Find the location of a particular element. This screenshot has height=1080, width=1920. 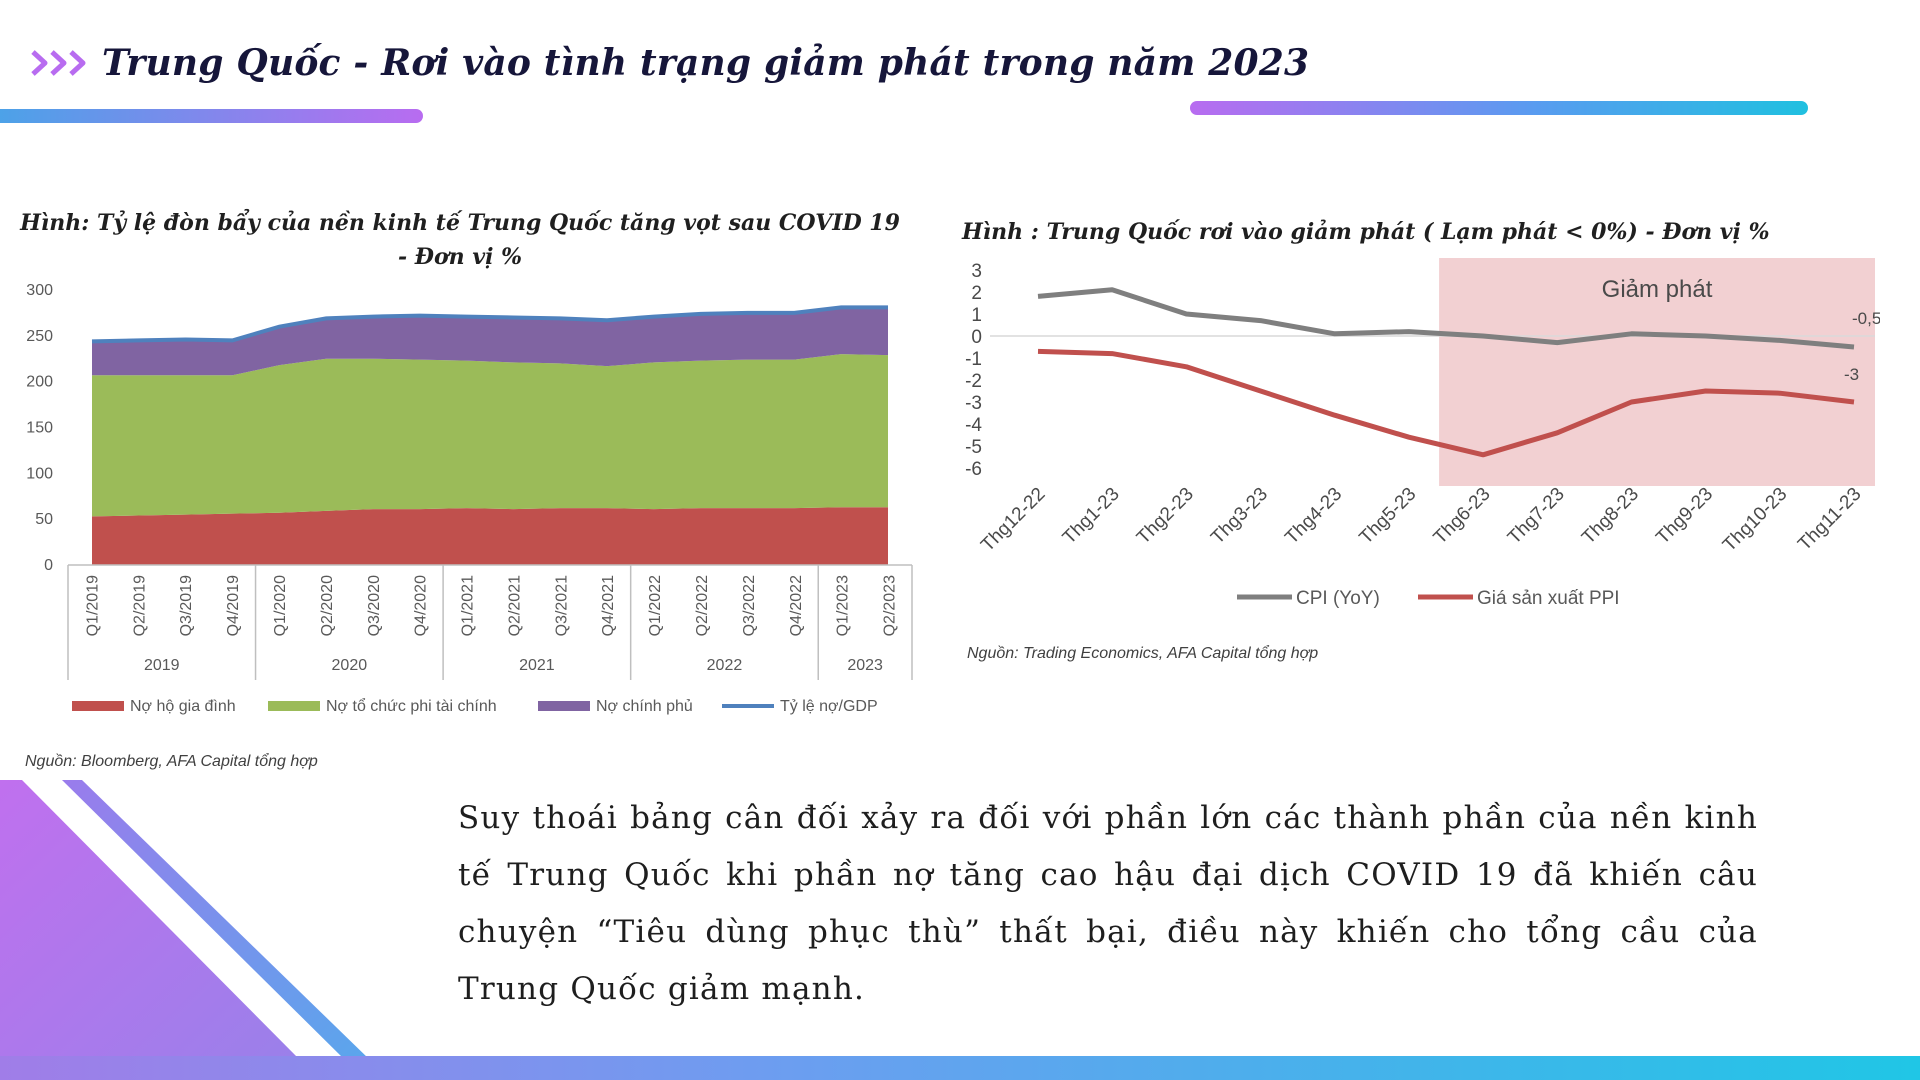

chart1-x-tick: Q3/2020 is located at coordinates (374, 605).